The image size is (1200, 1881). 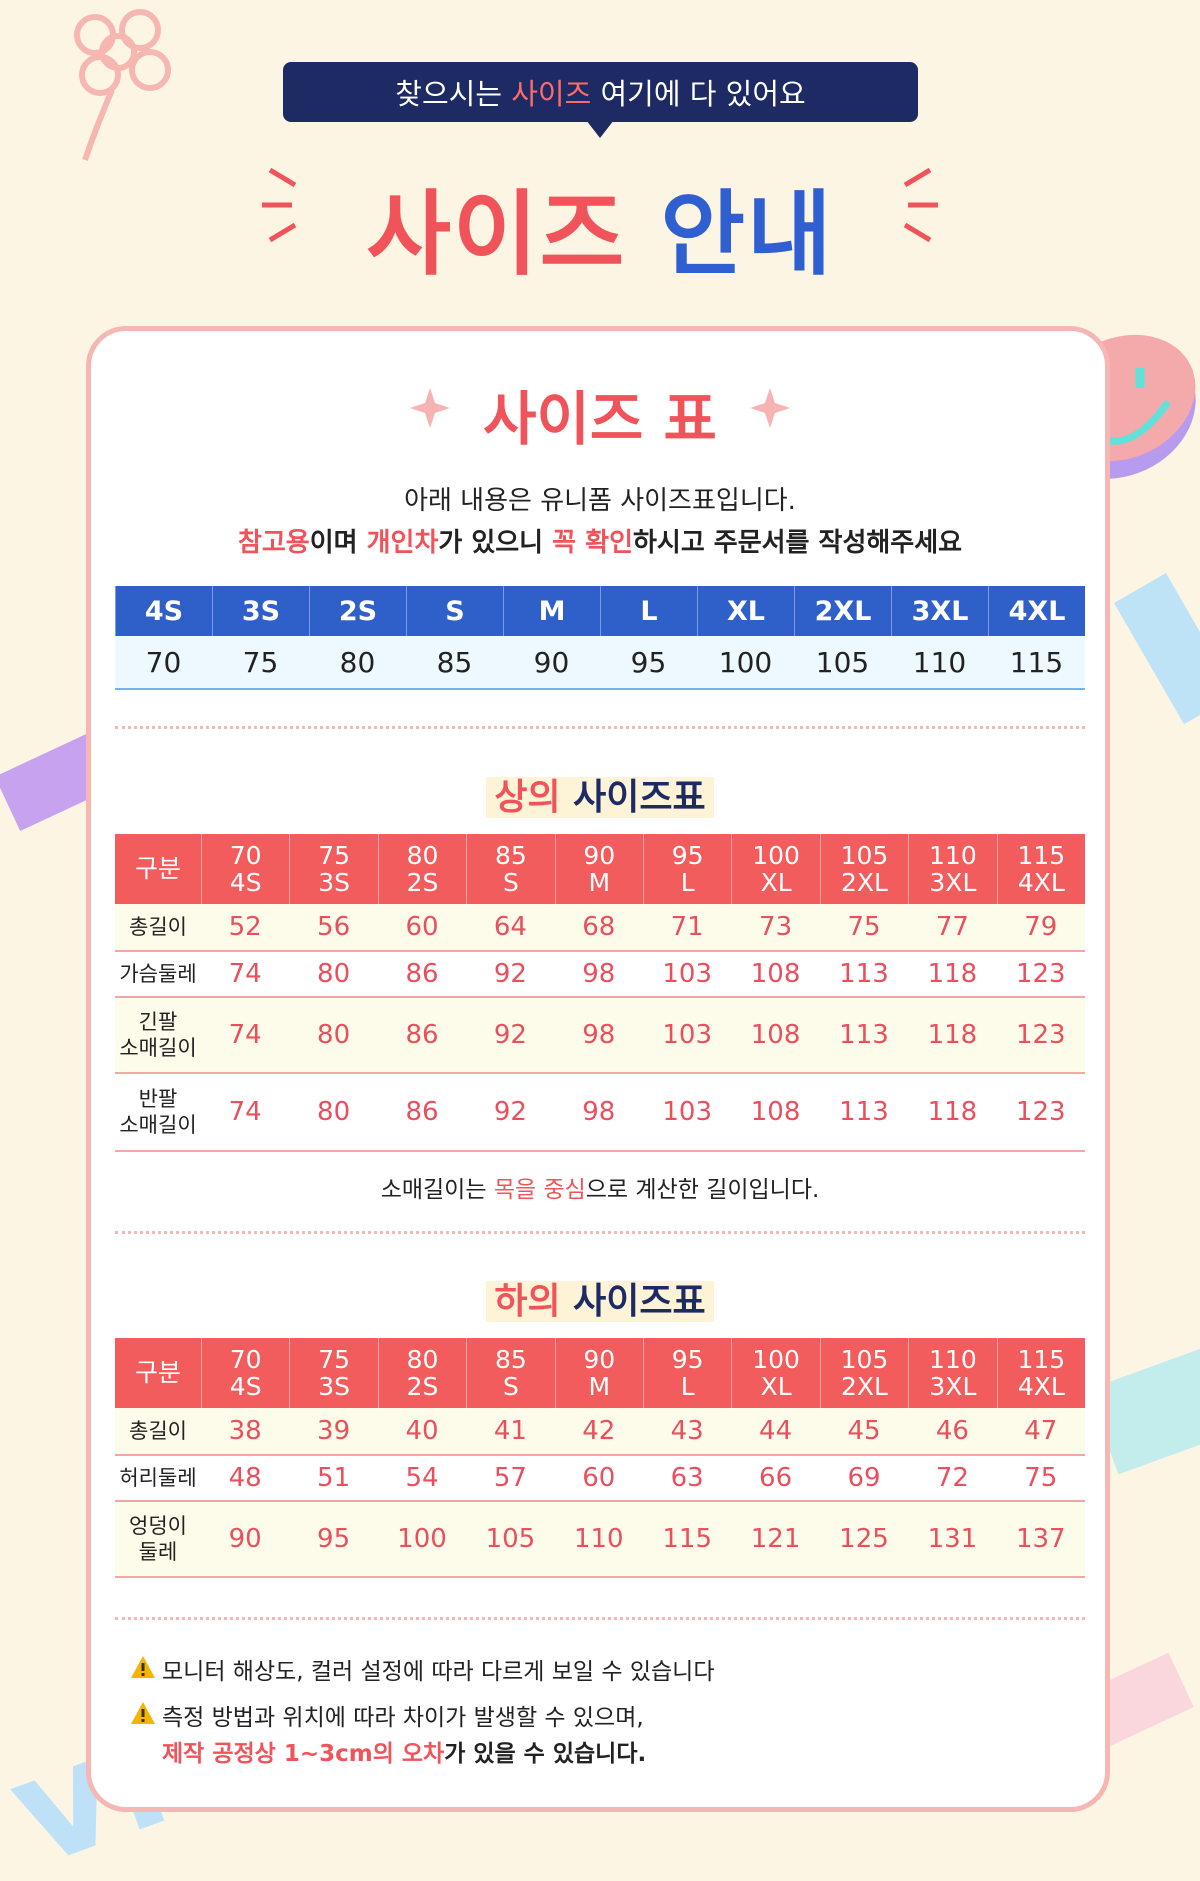 What do you see at coordinates (438, 1672) in the screenshot?
I see `text: 모니터 해상도, 컬러 설정에 따라 다르게 보일 수 있습니다` at bounding box center [438, 1672].